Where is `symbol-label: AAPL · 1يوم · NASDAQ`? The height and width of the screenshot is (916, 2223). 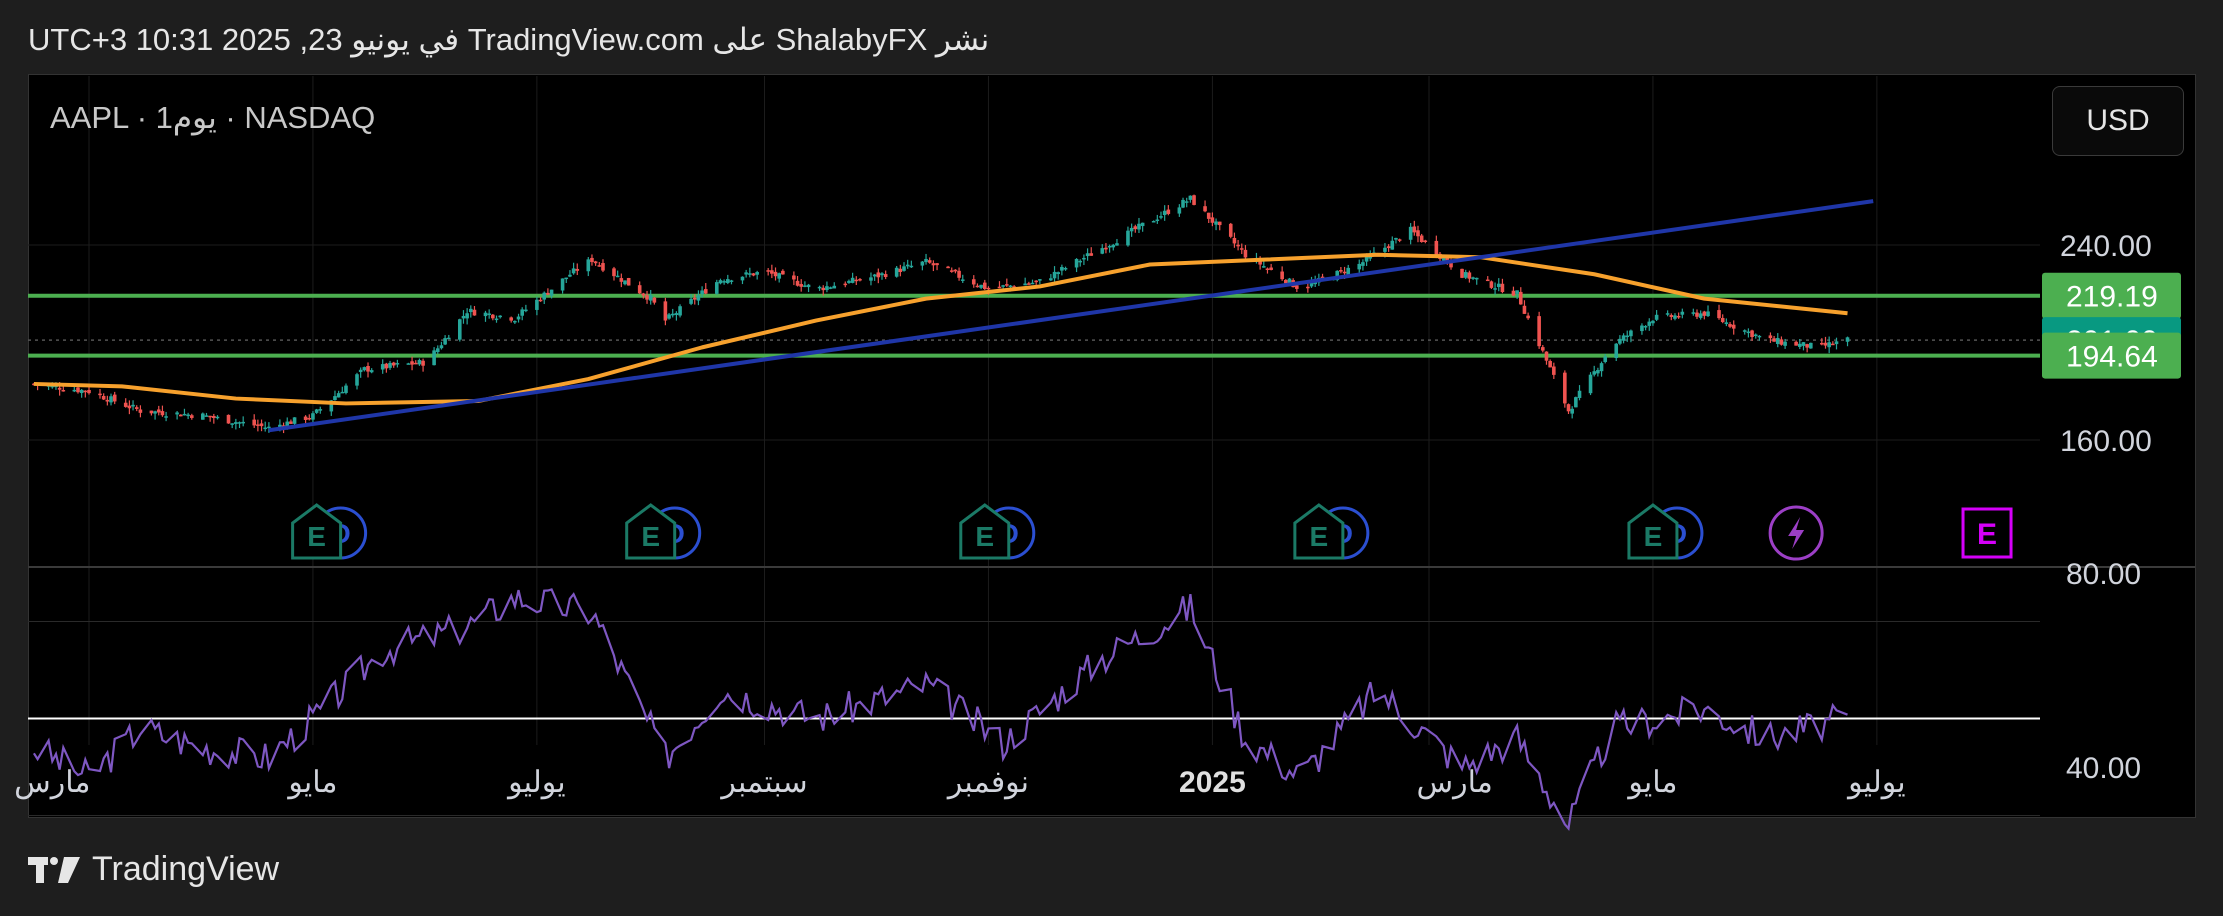
symbol-label: AAPL · 1يوم · NASDAQ is located at coordinates (213, 117).